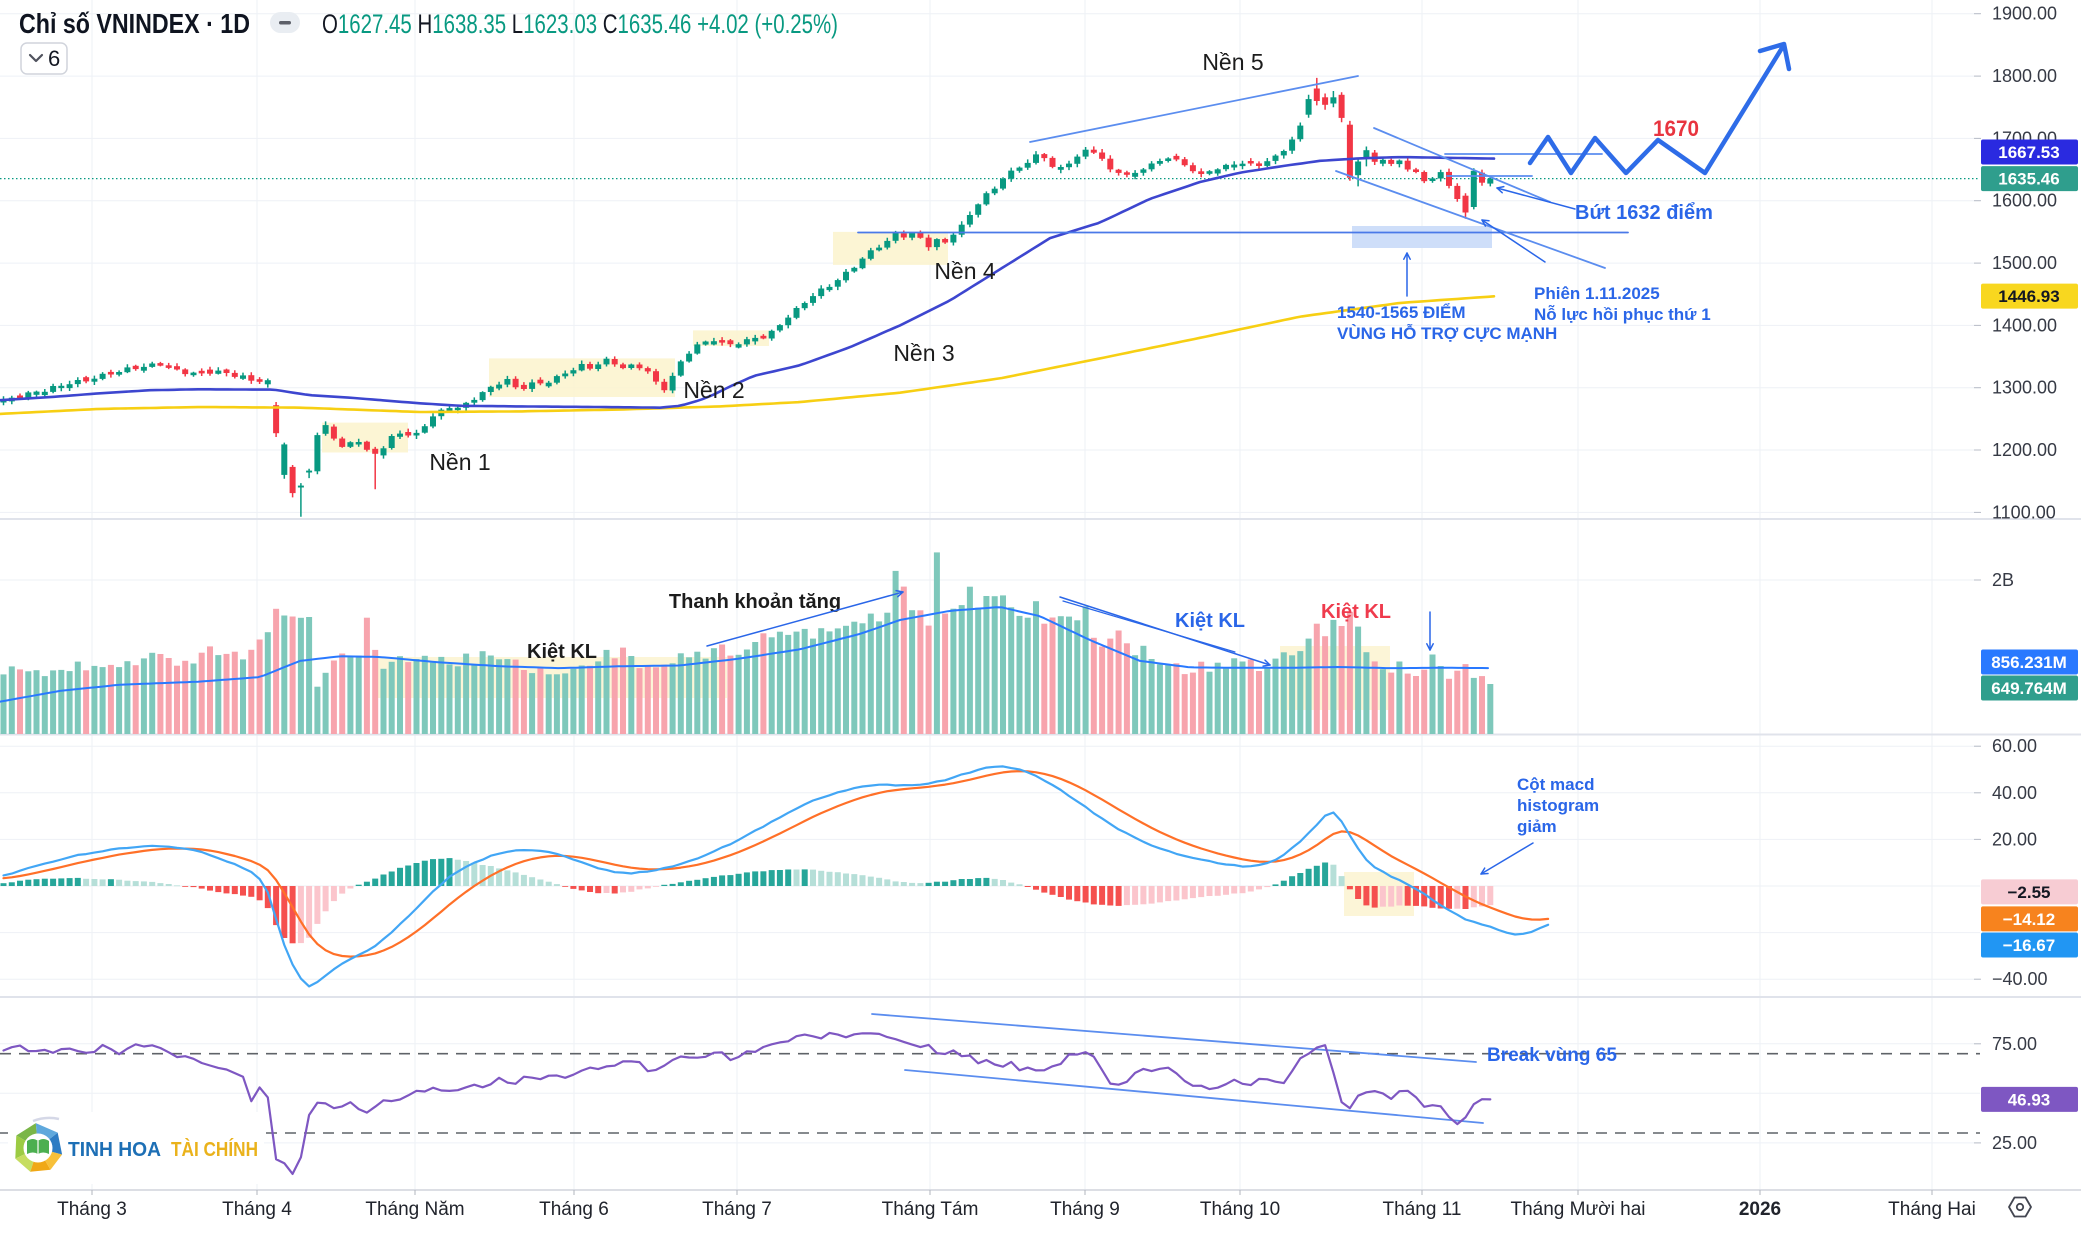 This screenshot has height=1243, width=2081. Describe the element at coordinates (1577, 1209) in the screenshot. I see `svg-text: Tháng Mười hai` at that location.